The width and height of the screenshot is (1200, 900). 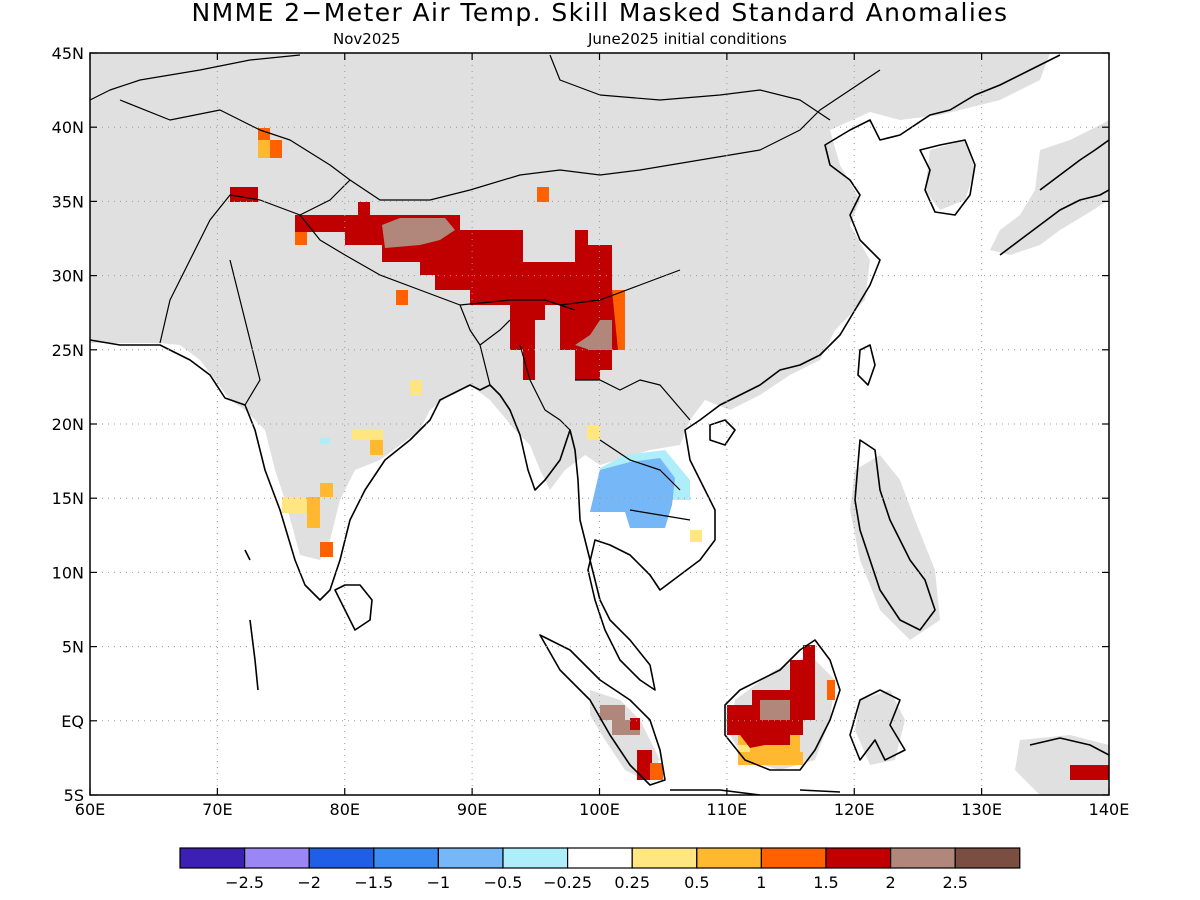 What do you see at coordinates (68, 127) in the screenshot?
I see `lat-tick-label: 40N` at bounding box center [68, 127].